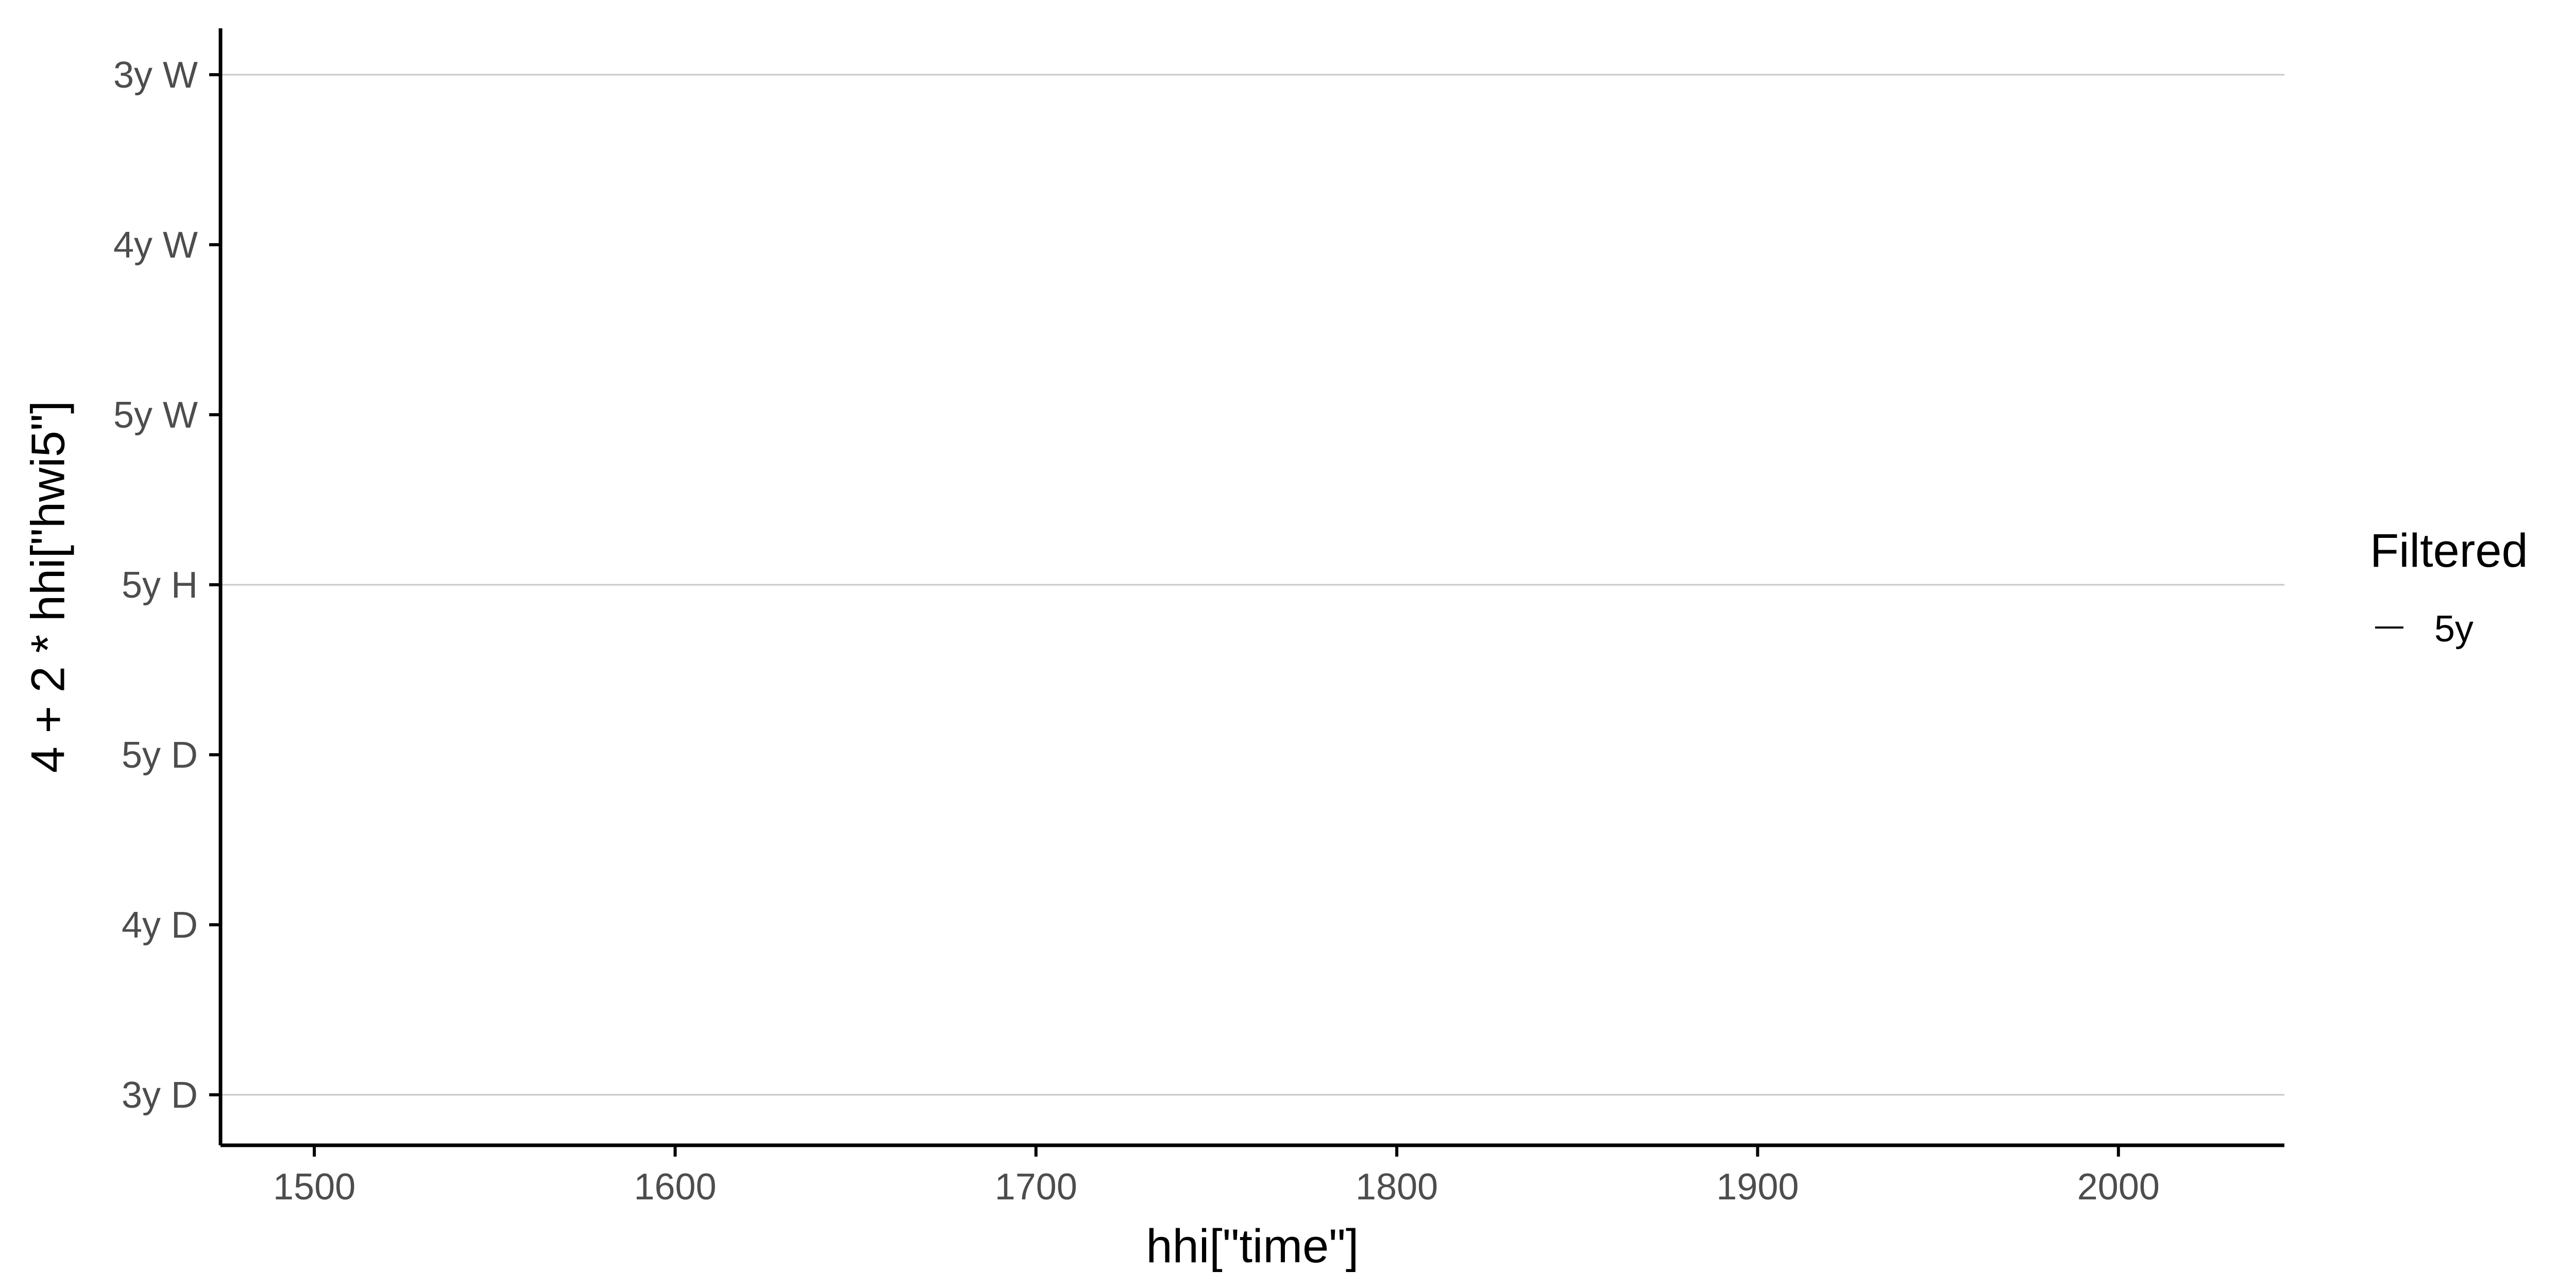  What do you see at coordinates (314, 1187) in the screenshot?
I see `x-tick-label-1500: 1500` at bounding box center [314, 1187].